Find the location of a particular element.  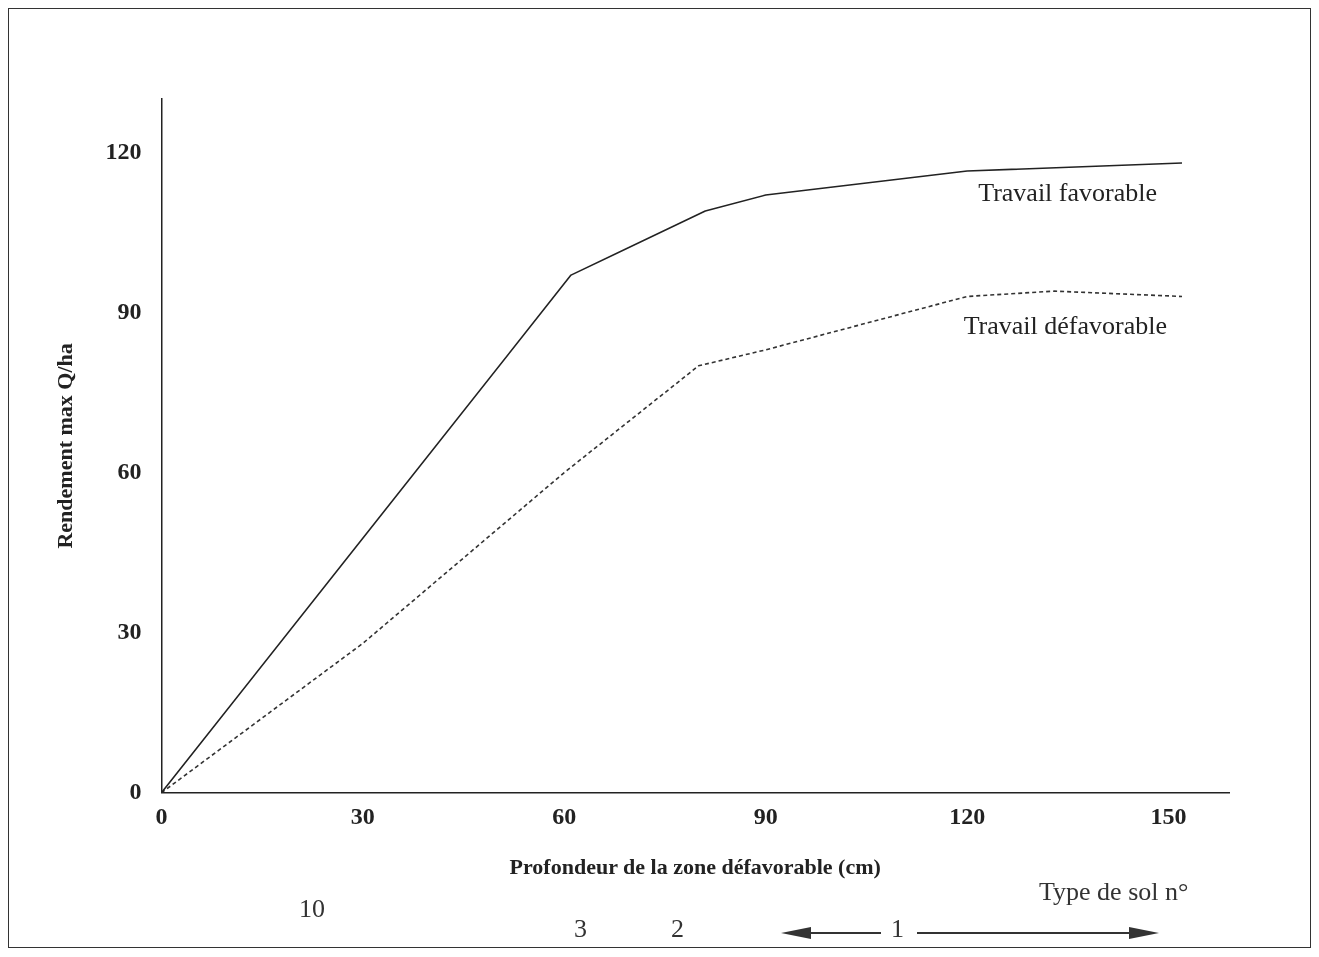

x-tick-label: 0 is located at coordinates (161, 816).